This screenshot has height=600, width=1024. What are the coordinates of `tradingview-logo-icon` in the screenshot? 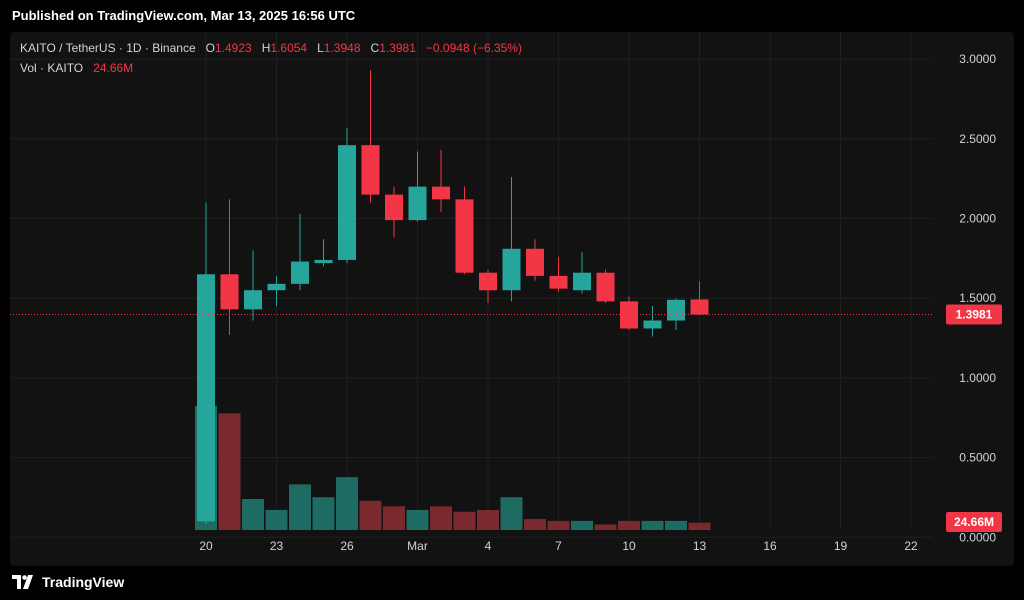 It's located at (22, 582).